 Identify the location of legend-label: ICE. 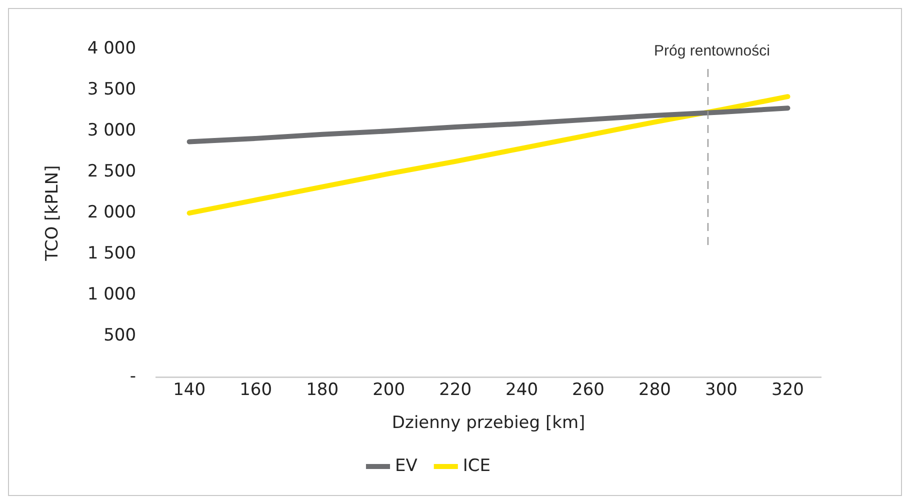
(476, 466).